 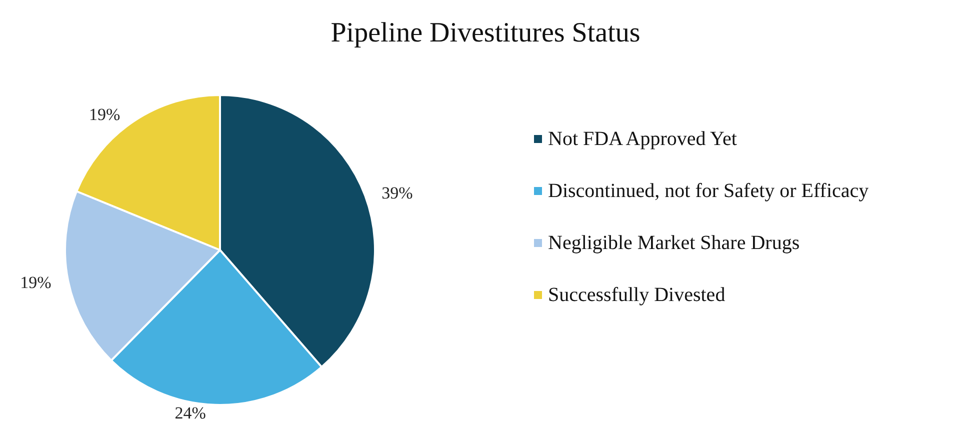 What do you see at coordinates (708, 191) in the screenshot?
I see `legend-label: Discontinued, not for Safety or Efficacy` at bounding box center [708, 191].